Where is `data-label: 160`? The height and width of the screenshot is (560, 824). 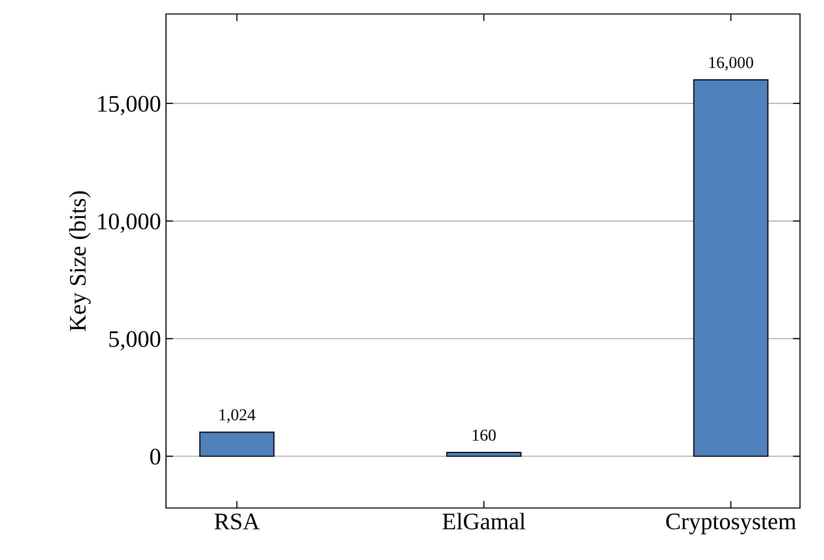
data-label: 160 is located at coordinates (484, 435).